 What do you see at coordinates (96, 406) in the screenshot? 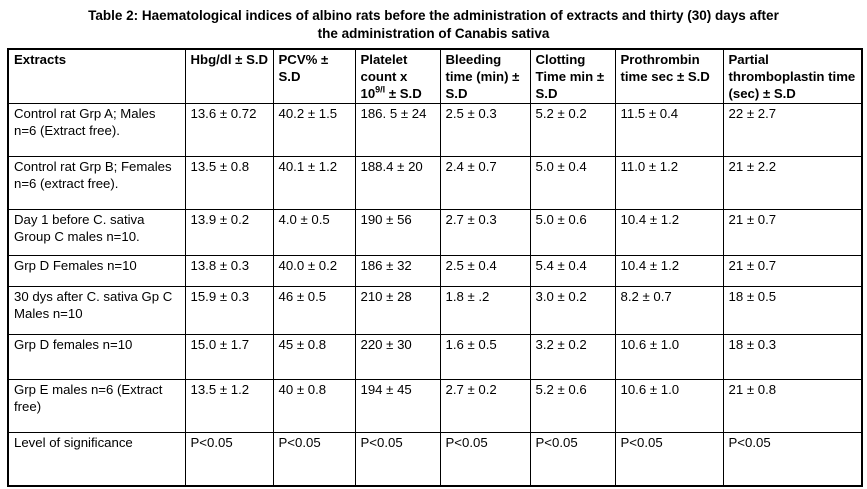
I see `table-cell: Grp E males n=6 (Extract free)` at bounding box center [96, 406].